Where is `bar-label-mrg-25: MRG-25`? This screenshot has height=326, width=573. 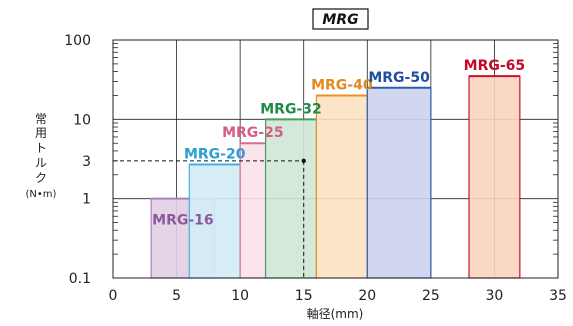
bar-label-mrg-25: MRG-25 is located at coordinates (253, 133).